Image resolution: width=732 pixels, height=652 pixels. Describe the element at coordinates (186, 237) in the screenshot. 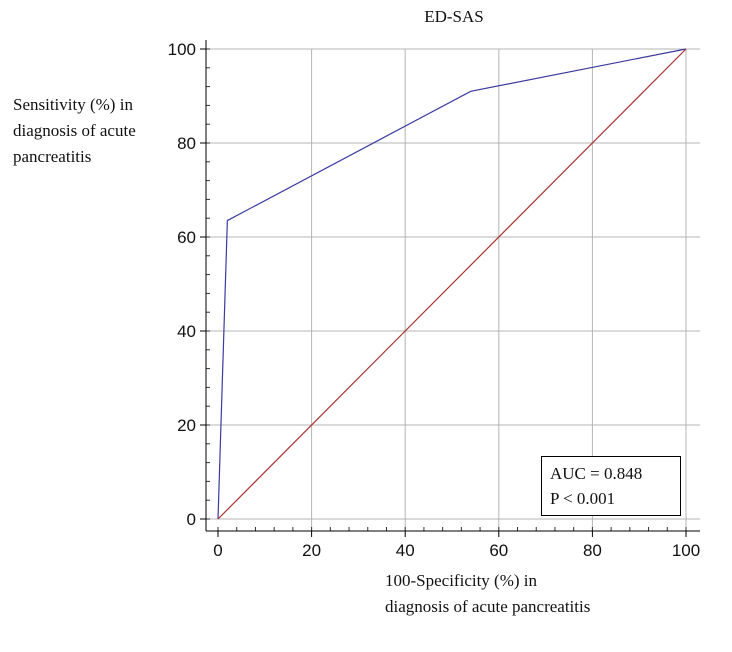

I see `y-tick-label: 60` at that location.